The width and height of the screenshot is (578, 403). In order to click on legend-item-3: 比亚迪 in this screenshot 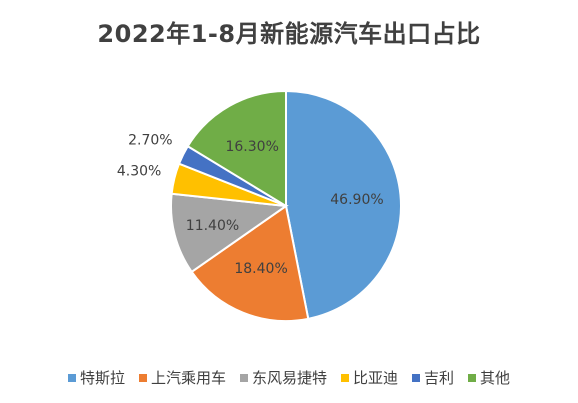, I will do `click(369, 377)`.